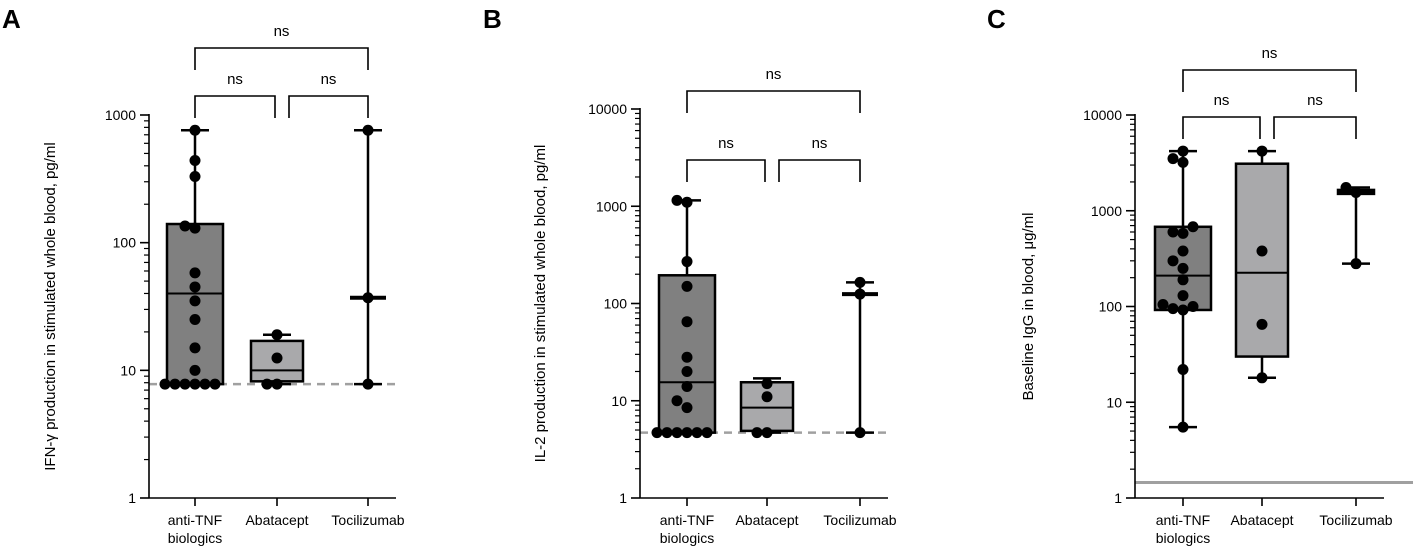  I want to click on panel-letter: B, so click(492, 19).